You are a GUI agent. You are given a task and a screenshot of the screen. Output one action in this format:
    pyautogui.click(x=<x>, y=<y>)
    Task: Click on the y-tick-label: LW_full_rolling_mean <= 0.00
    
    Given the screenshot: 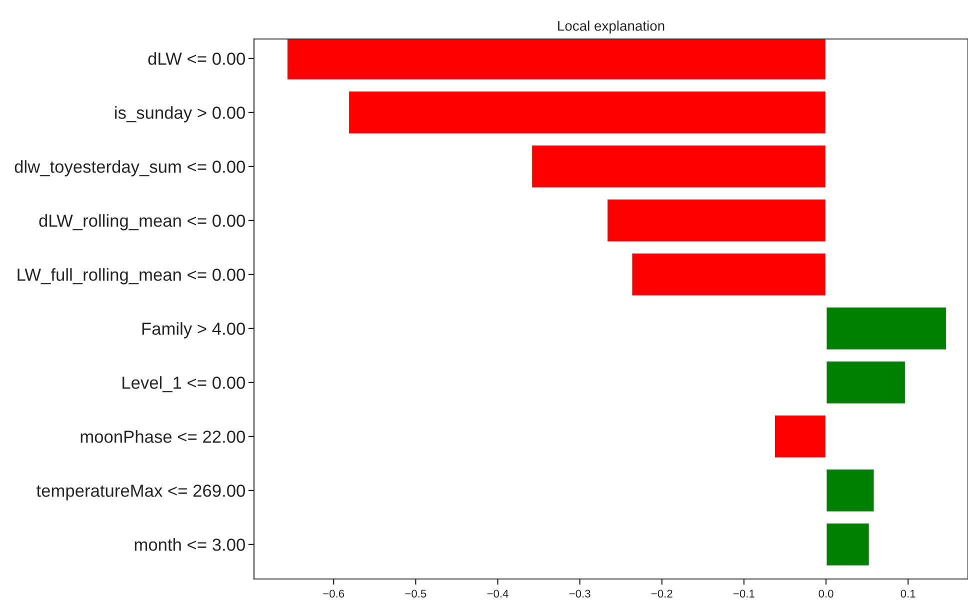 What is the action you would take?
    pyautogui.click(x=131, y=276)
    